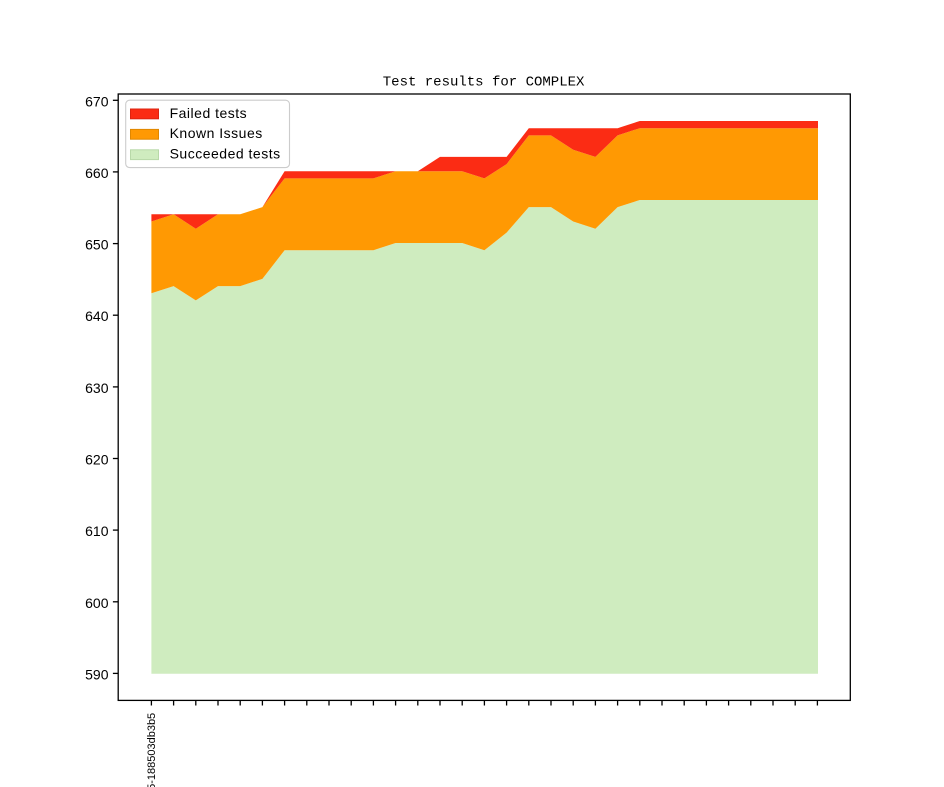 The height and width of the screenshot is (787, 944). Describe the element at coordinates (97, 460) in the screenshot. I see `svg-text: 620` at that location.